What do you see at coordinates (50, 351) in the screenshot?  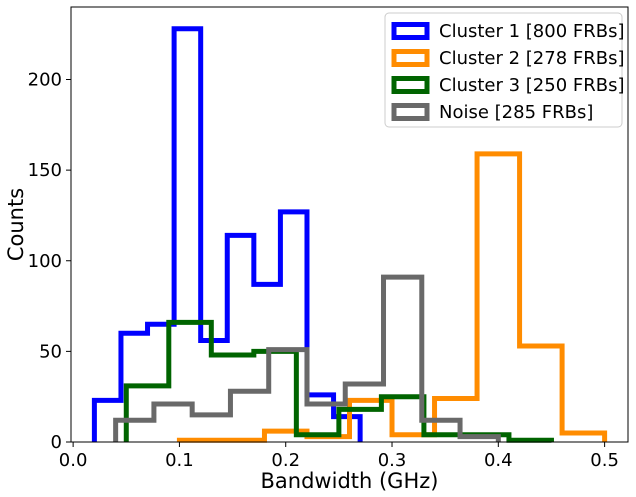 I see `y-tick-label: 50` at bounding box center [50, 351].